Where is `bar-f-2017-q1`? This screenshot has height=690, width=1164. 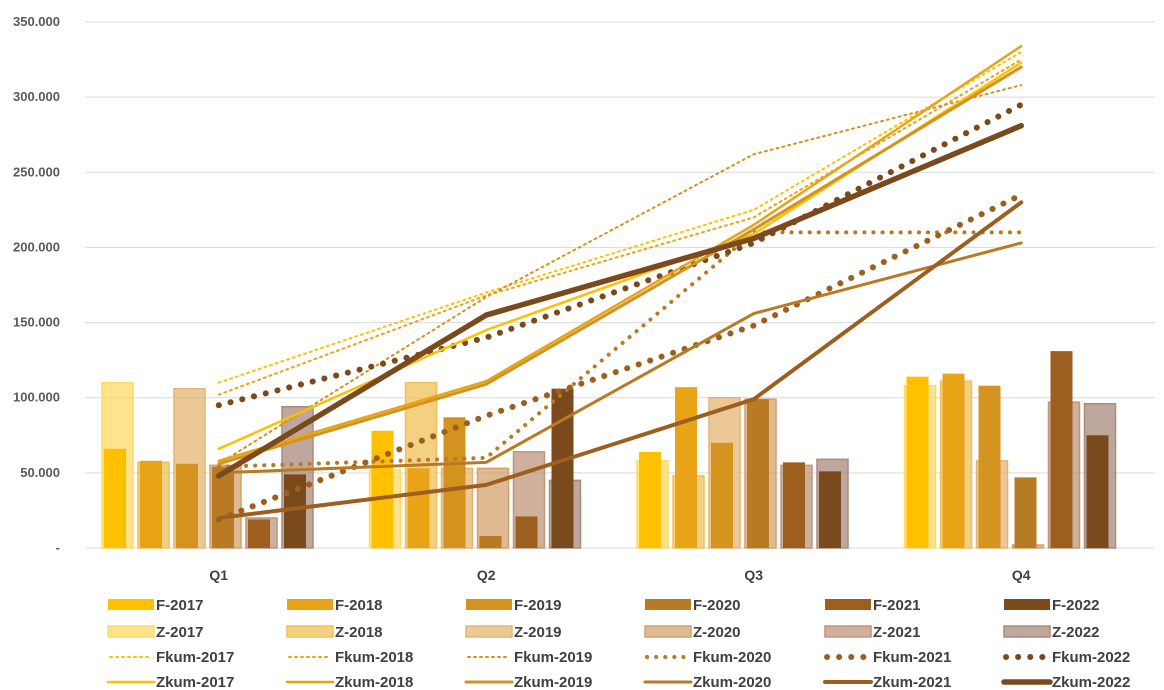
bar-f-2017-q1 is located at coordinates (115, 498).